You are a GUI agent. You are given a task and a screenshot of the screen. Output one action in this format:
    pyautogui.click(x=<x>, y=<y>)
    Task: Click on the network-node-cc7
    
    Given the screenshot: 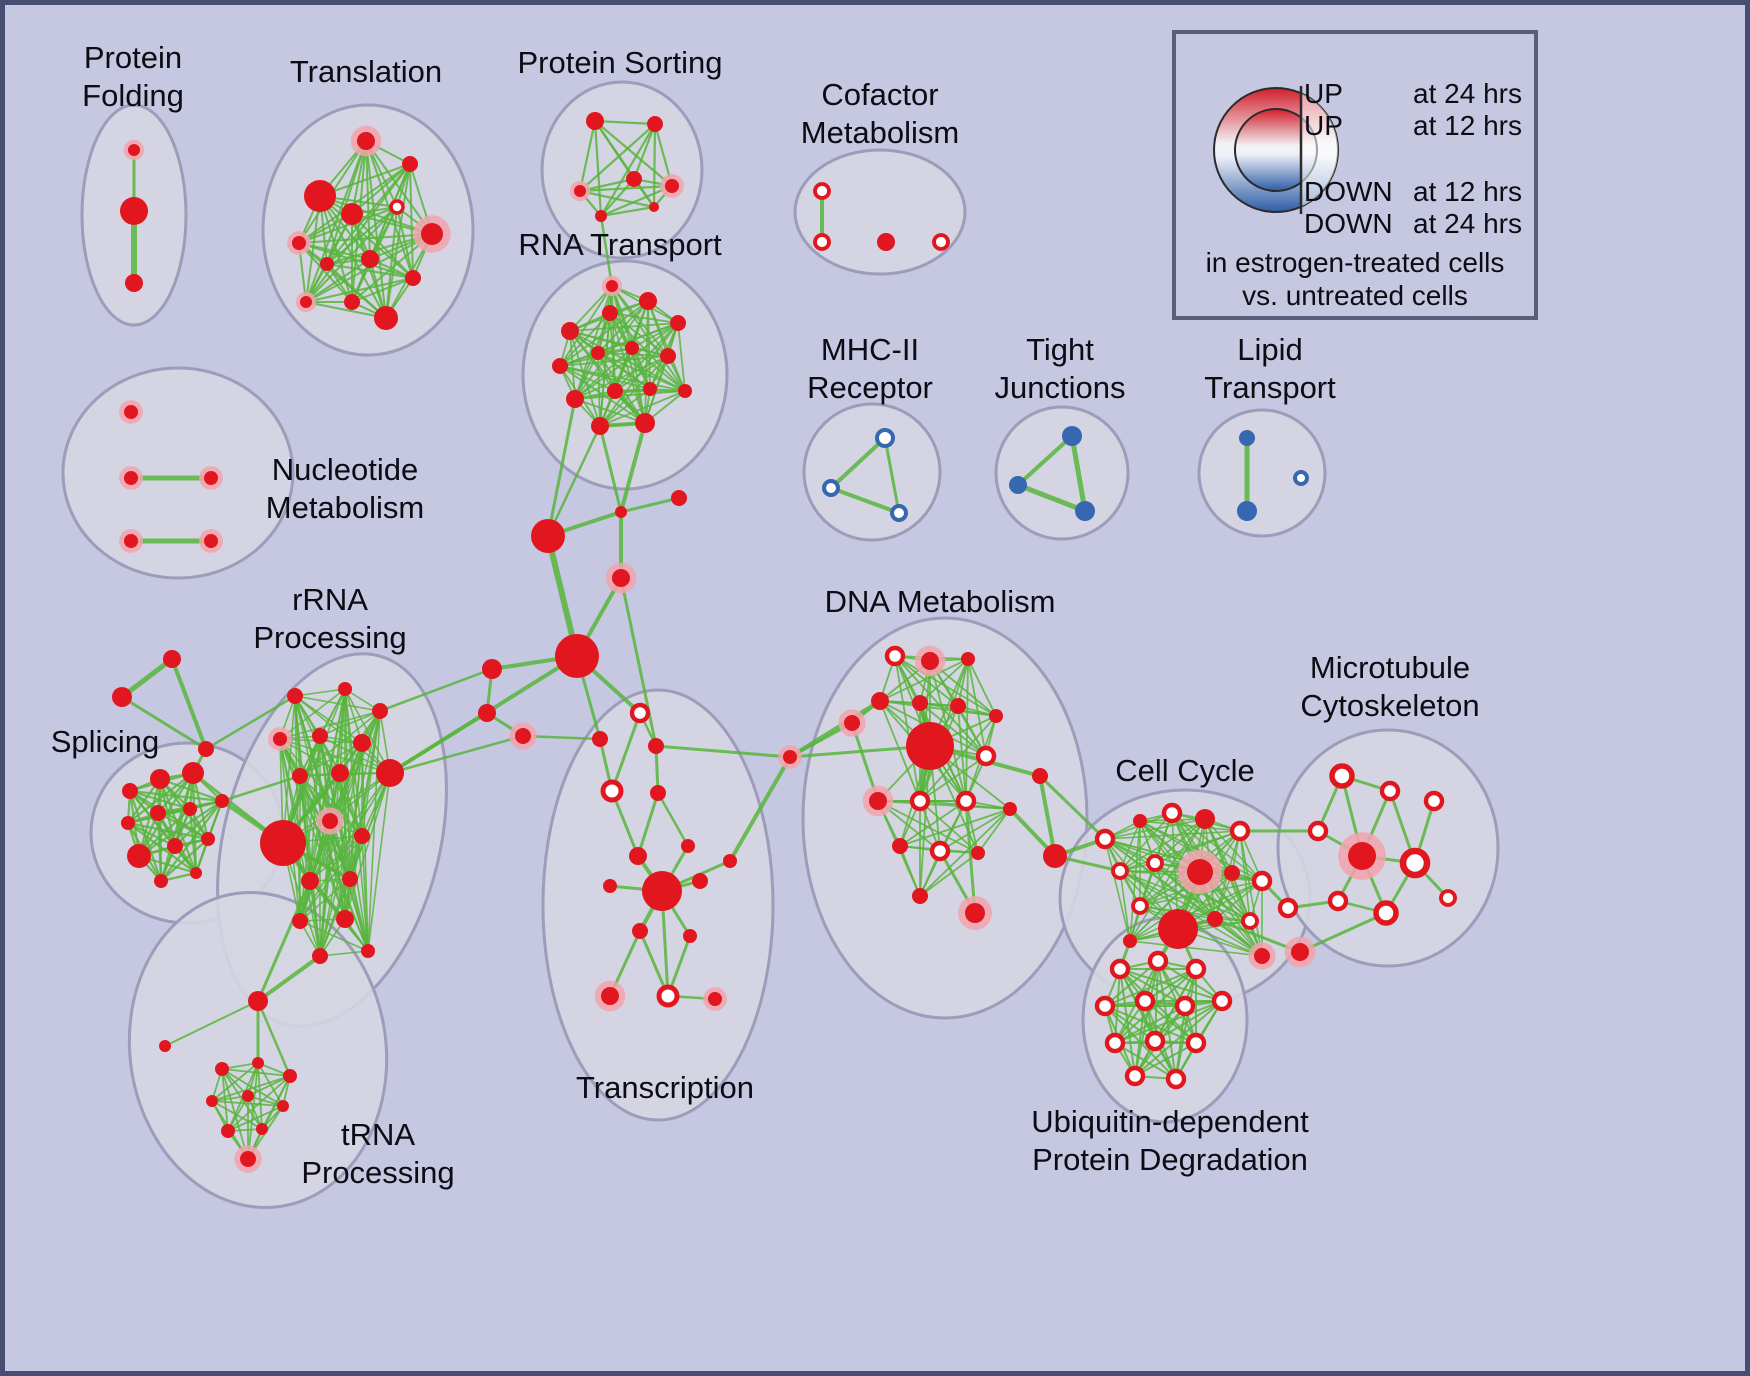 What is the action you would take?
    pyautogui.click(x=1155, y=863)
    